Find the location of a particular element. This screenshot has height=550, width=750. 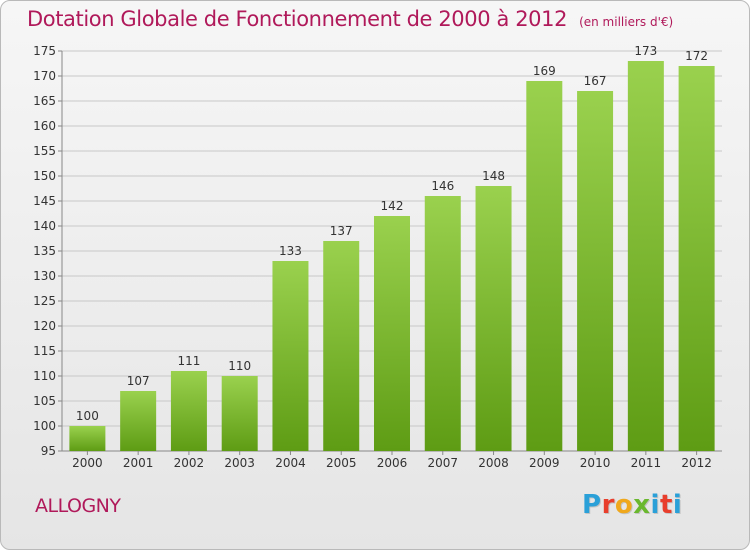

bar-value-label: 167 is located at coordinates (595, 81).